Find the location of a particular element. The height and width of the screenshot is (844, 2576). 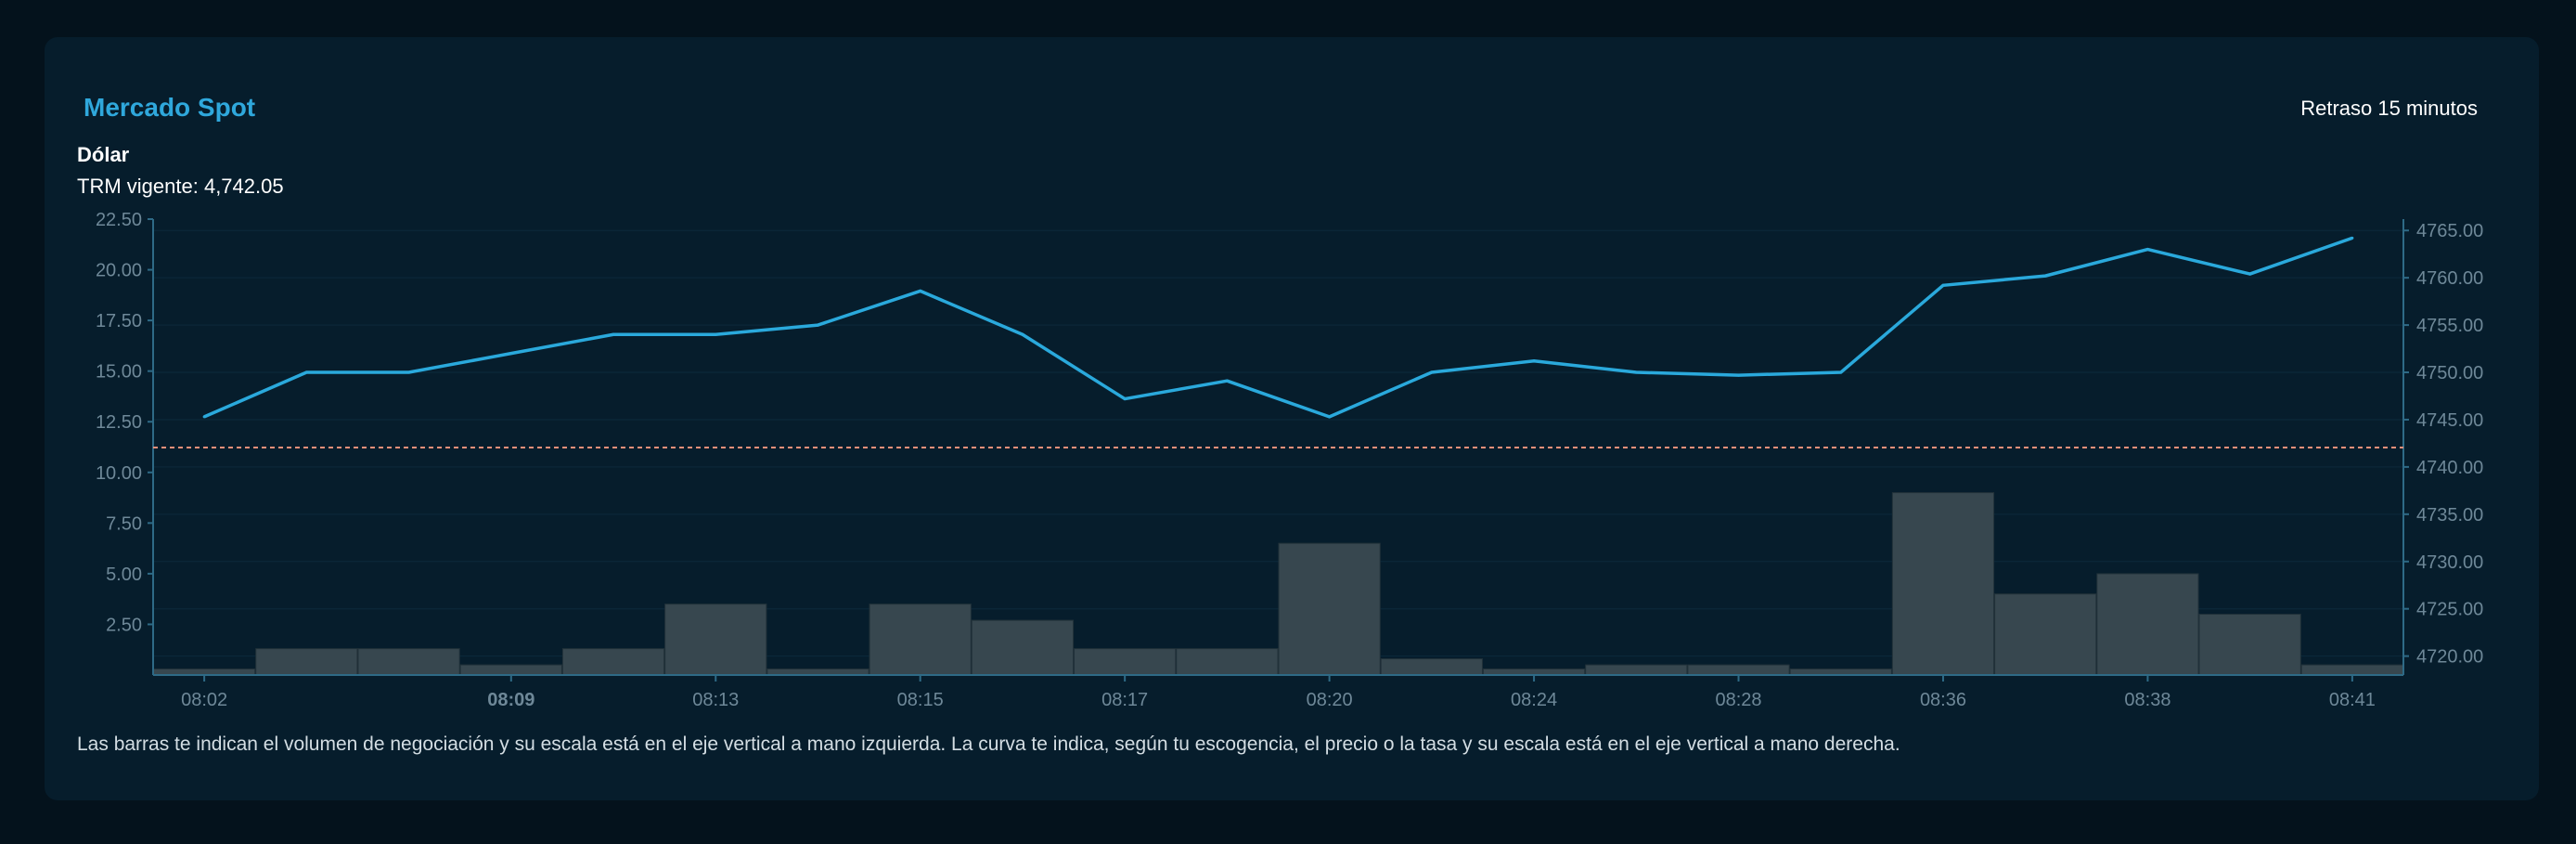

x-tick-label: 08:15 is located at coordinates (920, 700).